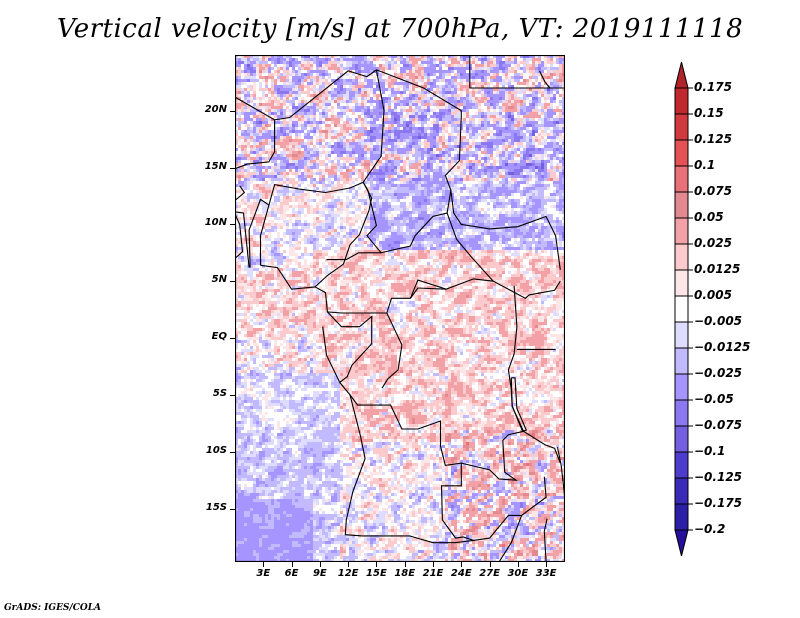 This screenshot has height=618, width=800. What do you see at coordinates (710, 529) in the screenshot?
I see `colorbar-label: −0.2` at bounding box center [710, 529].